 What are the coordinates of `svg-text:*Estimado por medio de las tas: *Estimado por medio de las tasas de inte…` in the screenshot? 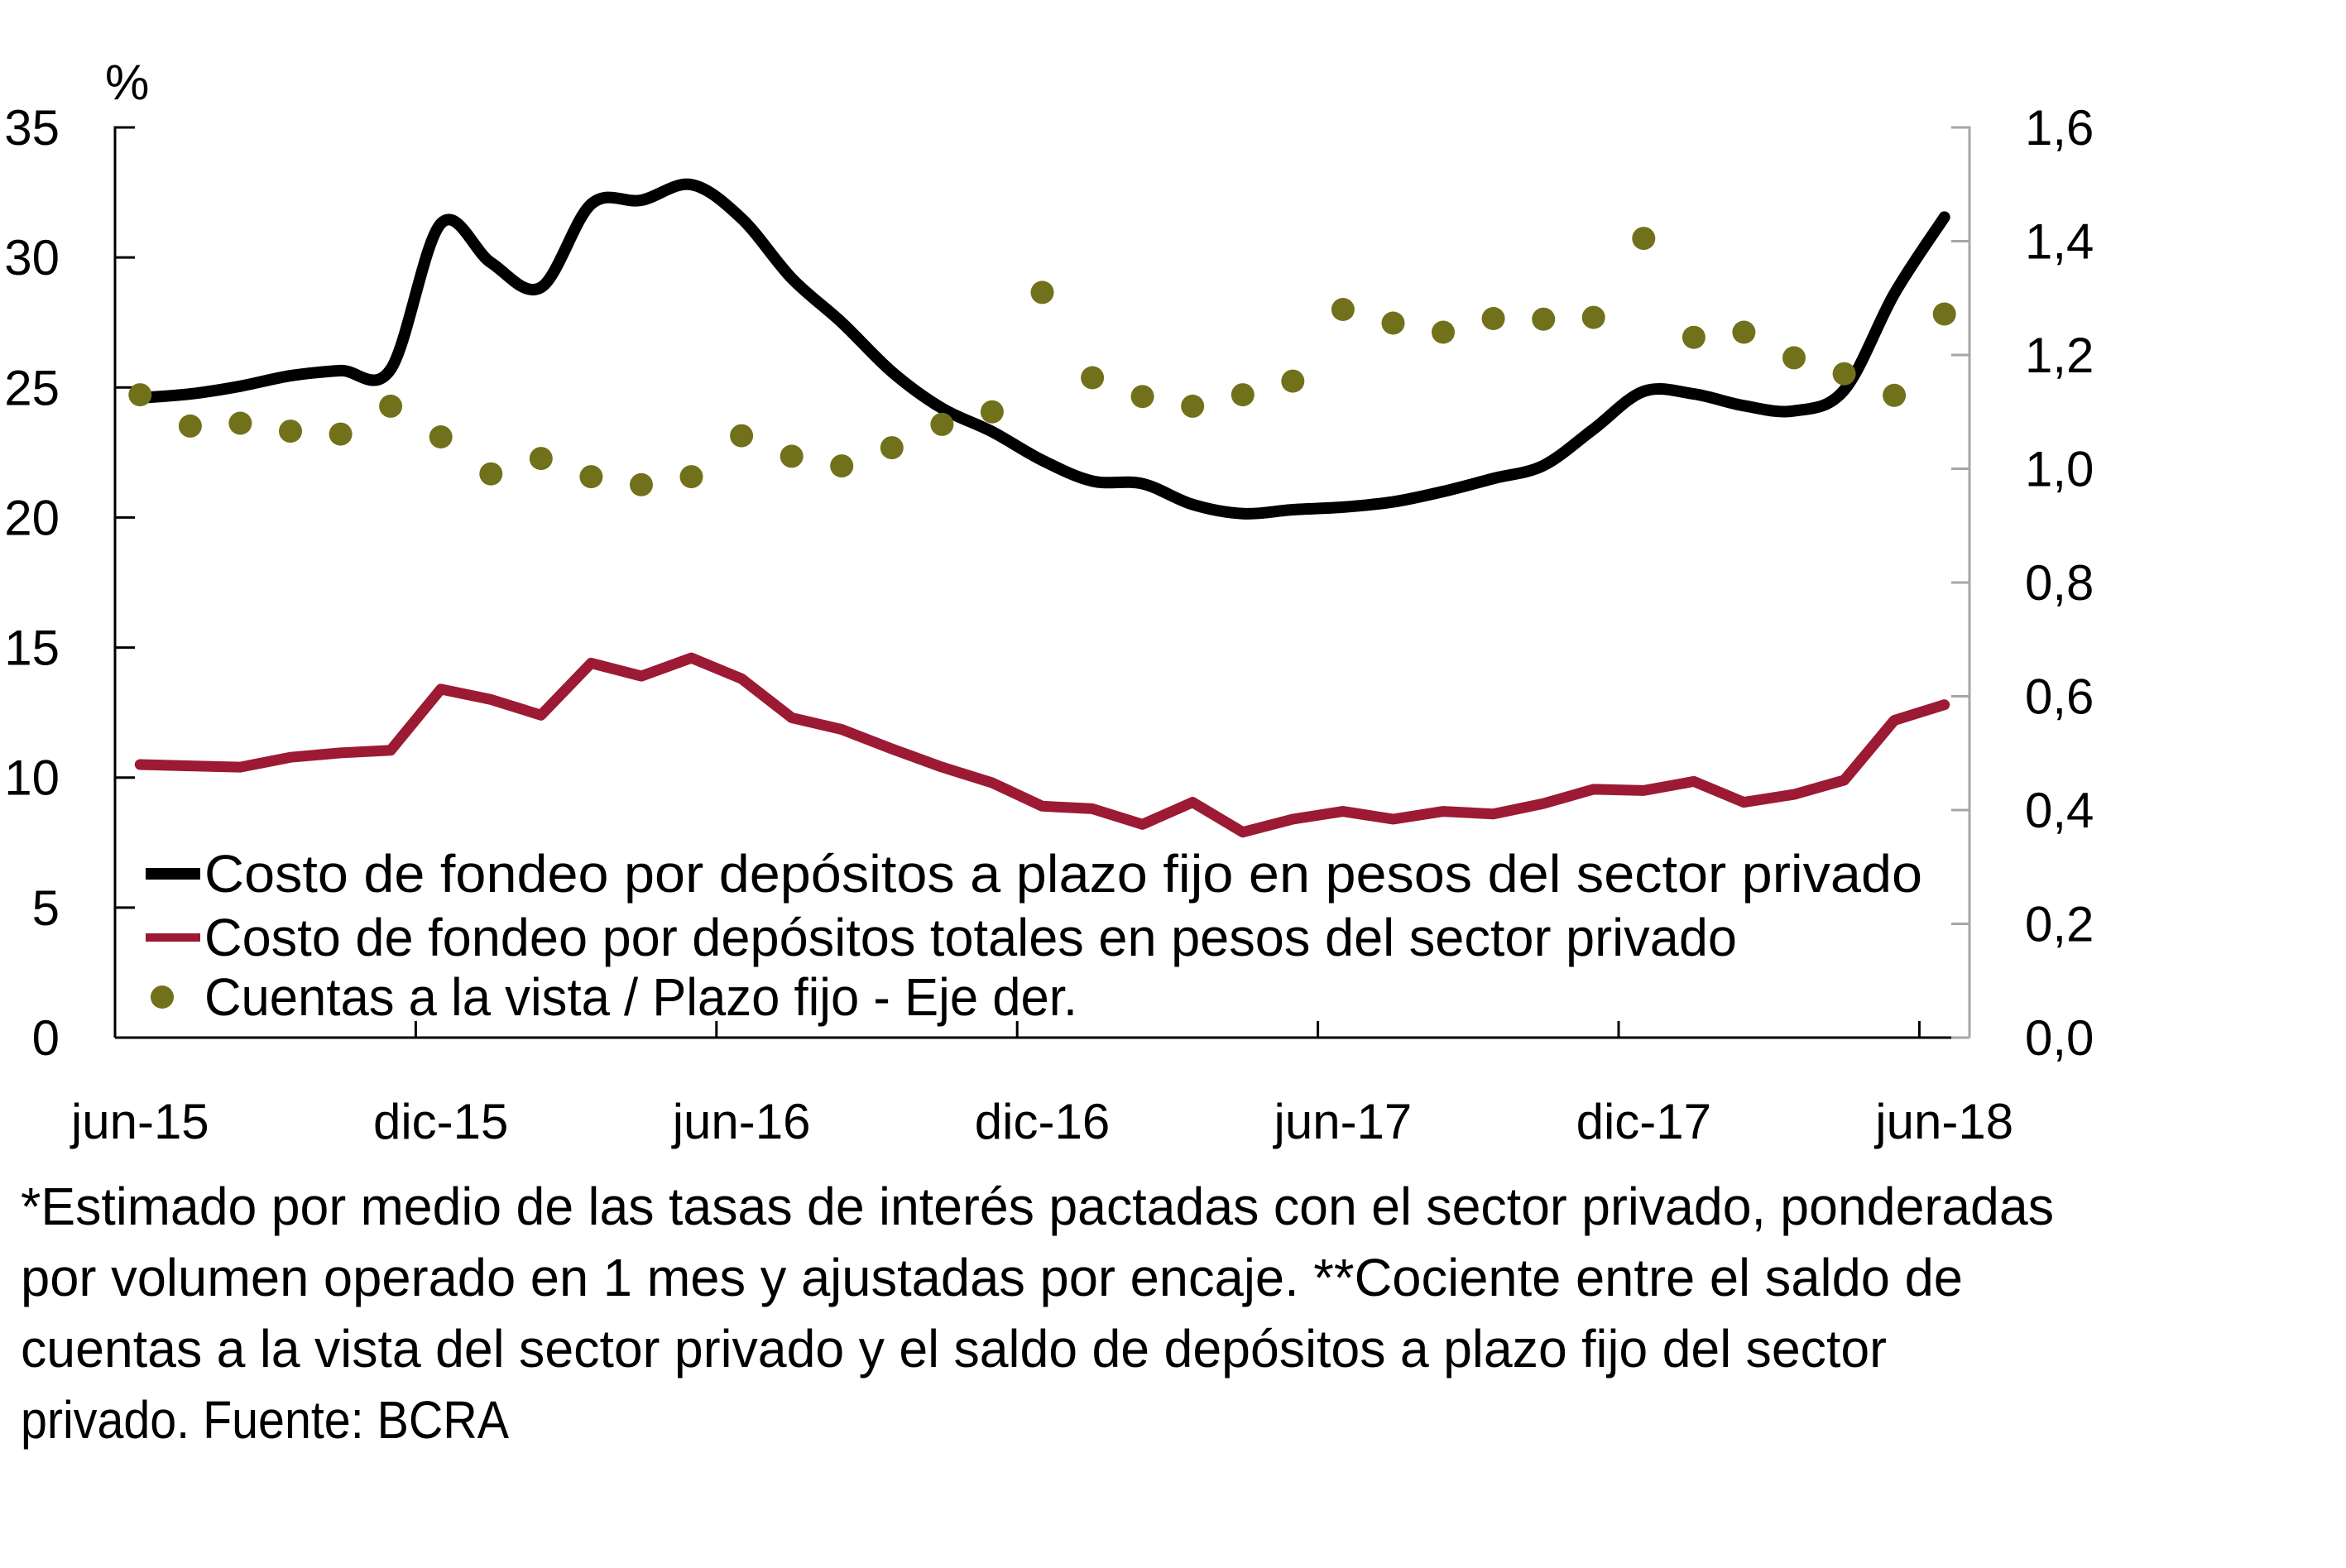 It's located at (1038, 1206).